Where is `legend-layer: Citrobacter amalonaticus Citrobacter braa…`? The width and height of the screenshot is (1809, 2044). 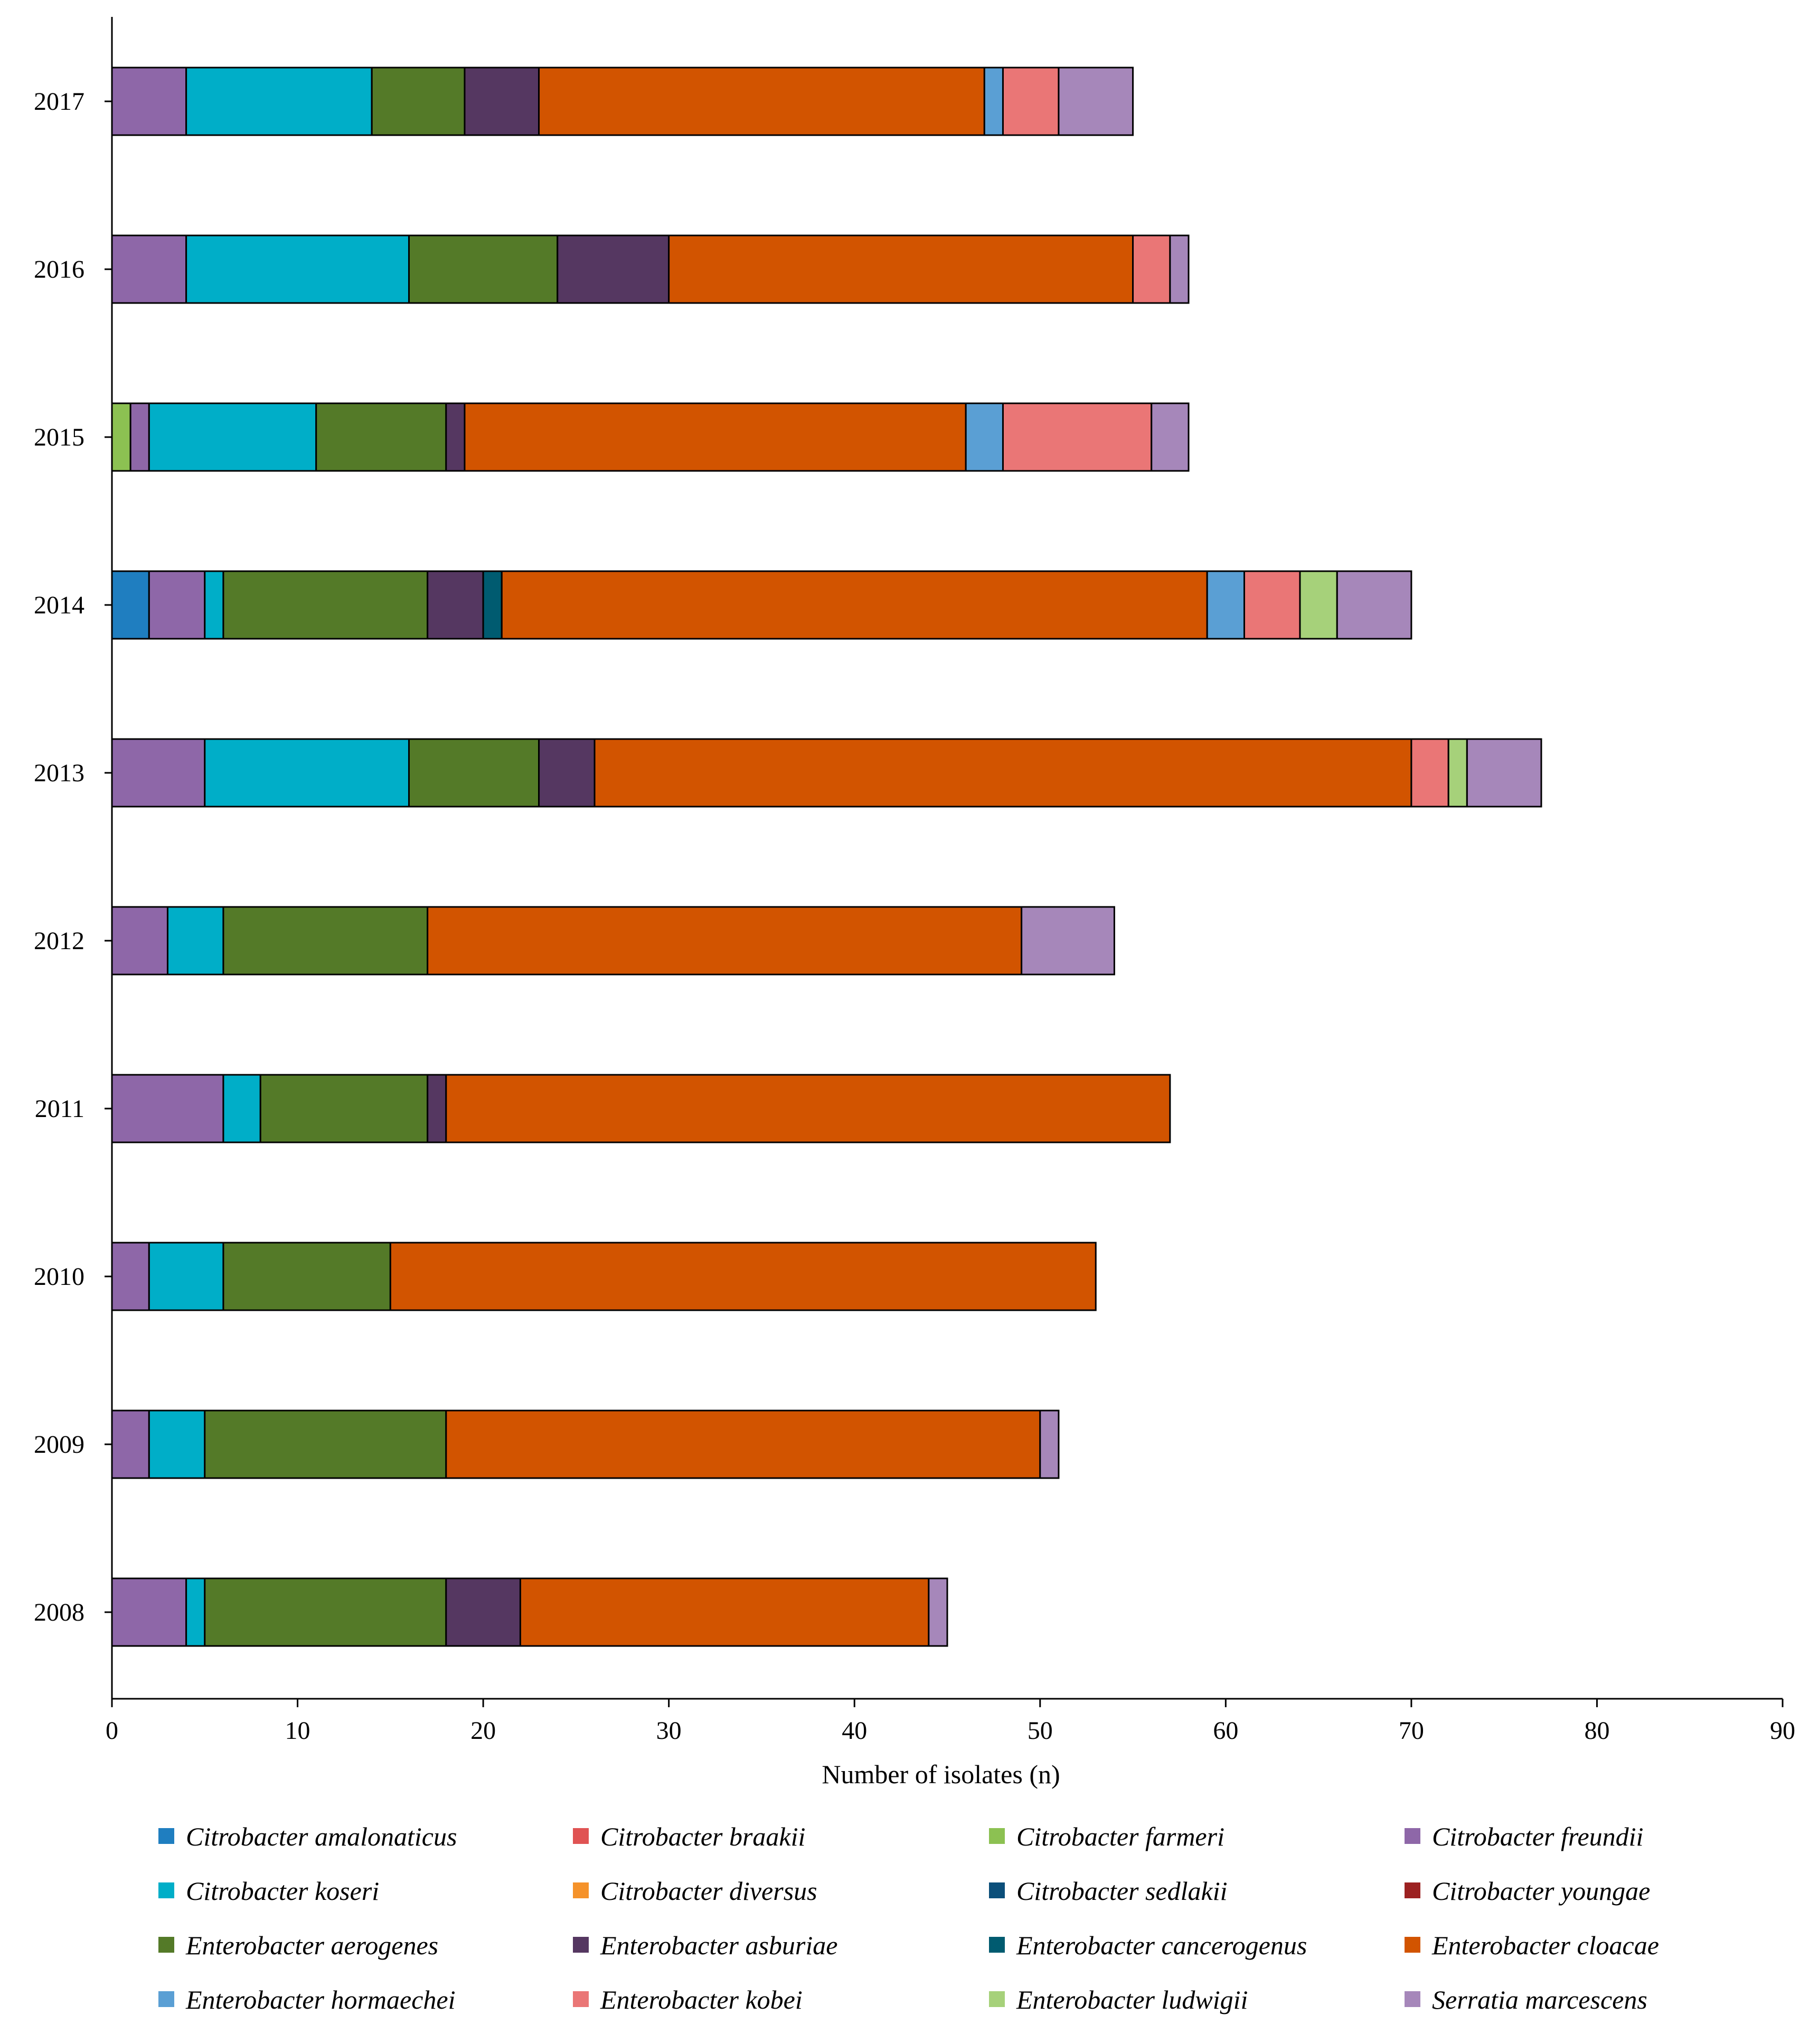
legend-layer: Citrobacter amalonaticus Citrobacter braa… is located at coordinates (909, 1918).